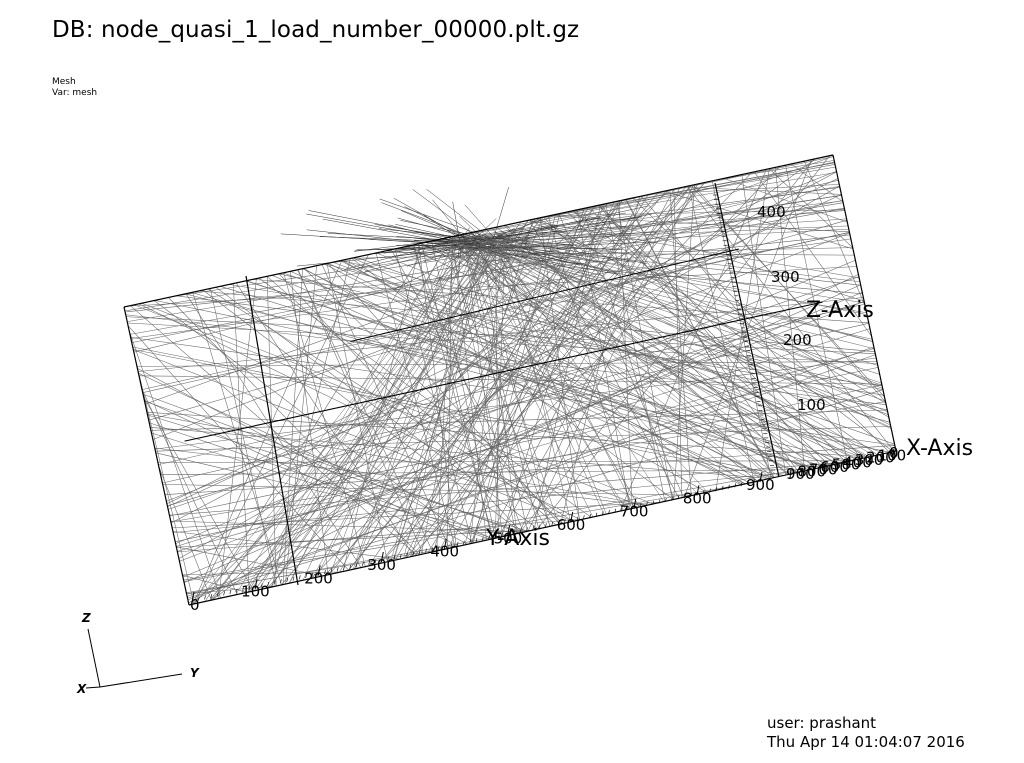 Image resolution: width=1024 pixels, height=763 pixels. What do you see at coordinates (81, 689) in the screenshot?
I see `triad-x-label: X` at bounding box center [81, 689].